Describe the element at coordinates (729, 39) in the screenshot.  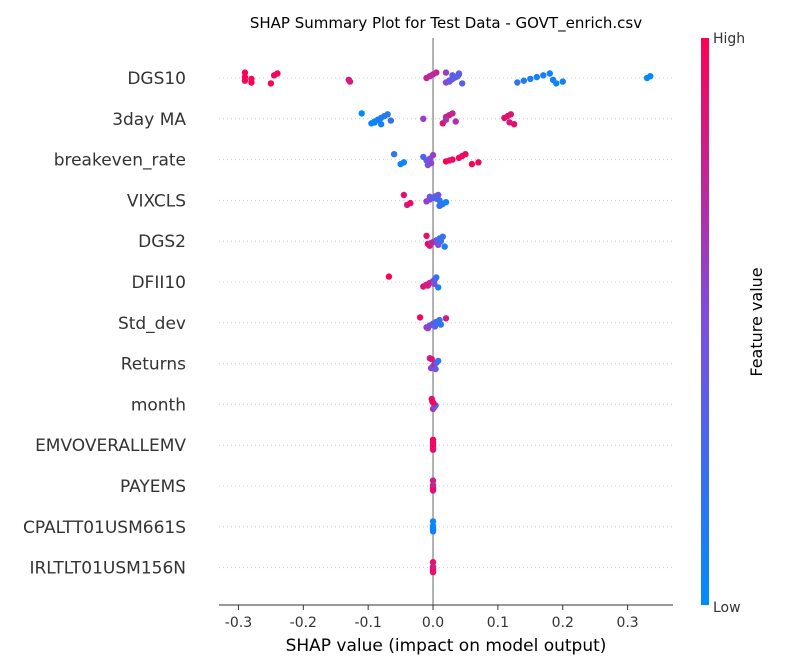
I see `colorbar-high-label: High` at that location.